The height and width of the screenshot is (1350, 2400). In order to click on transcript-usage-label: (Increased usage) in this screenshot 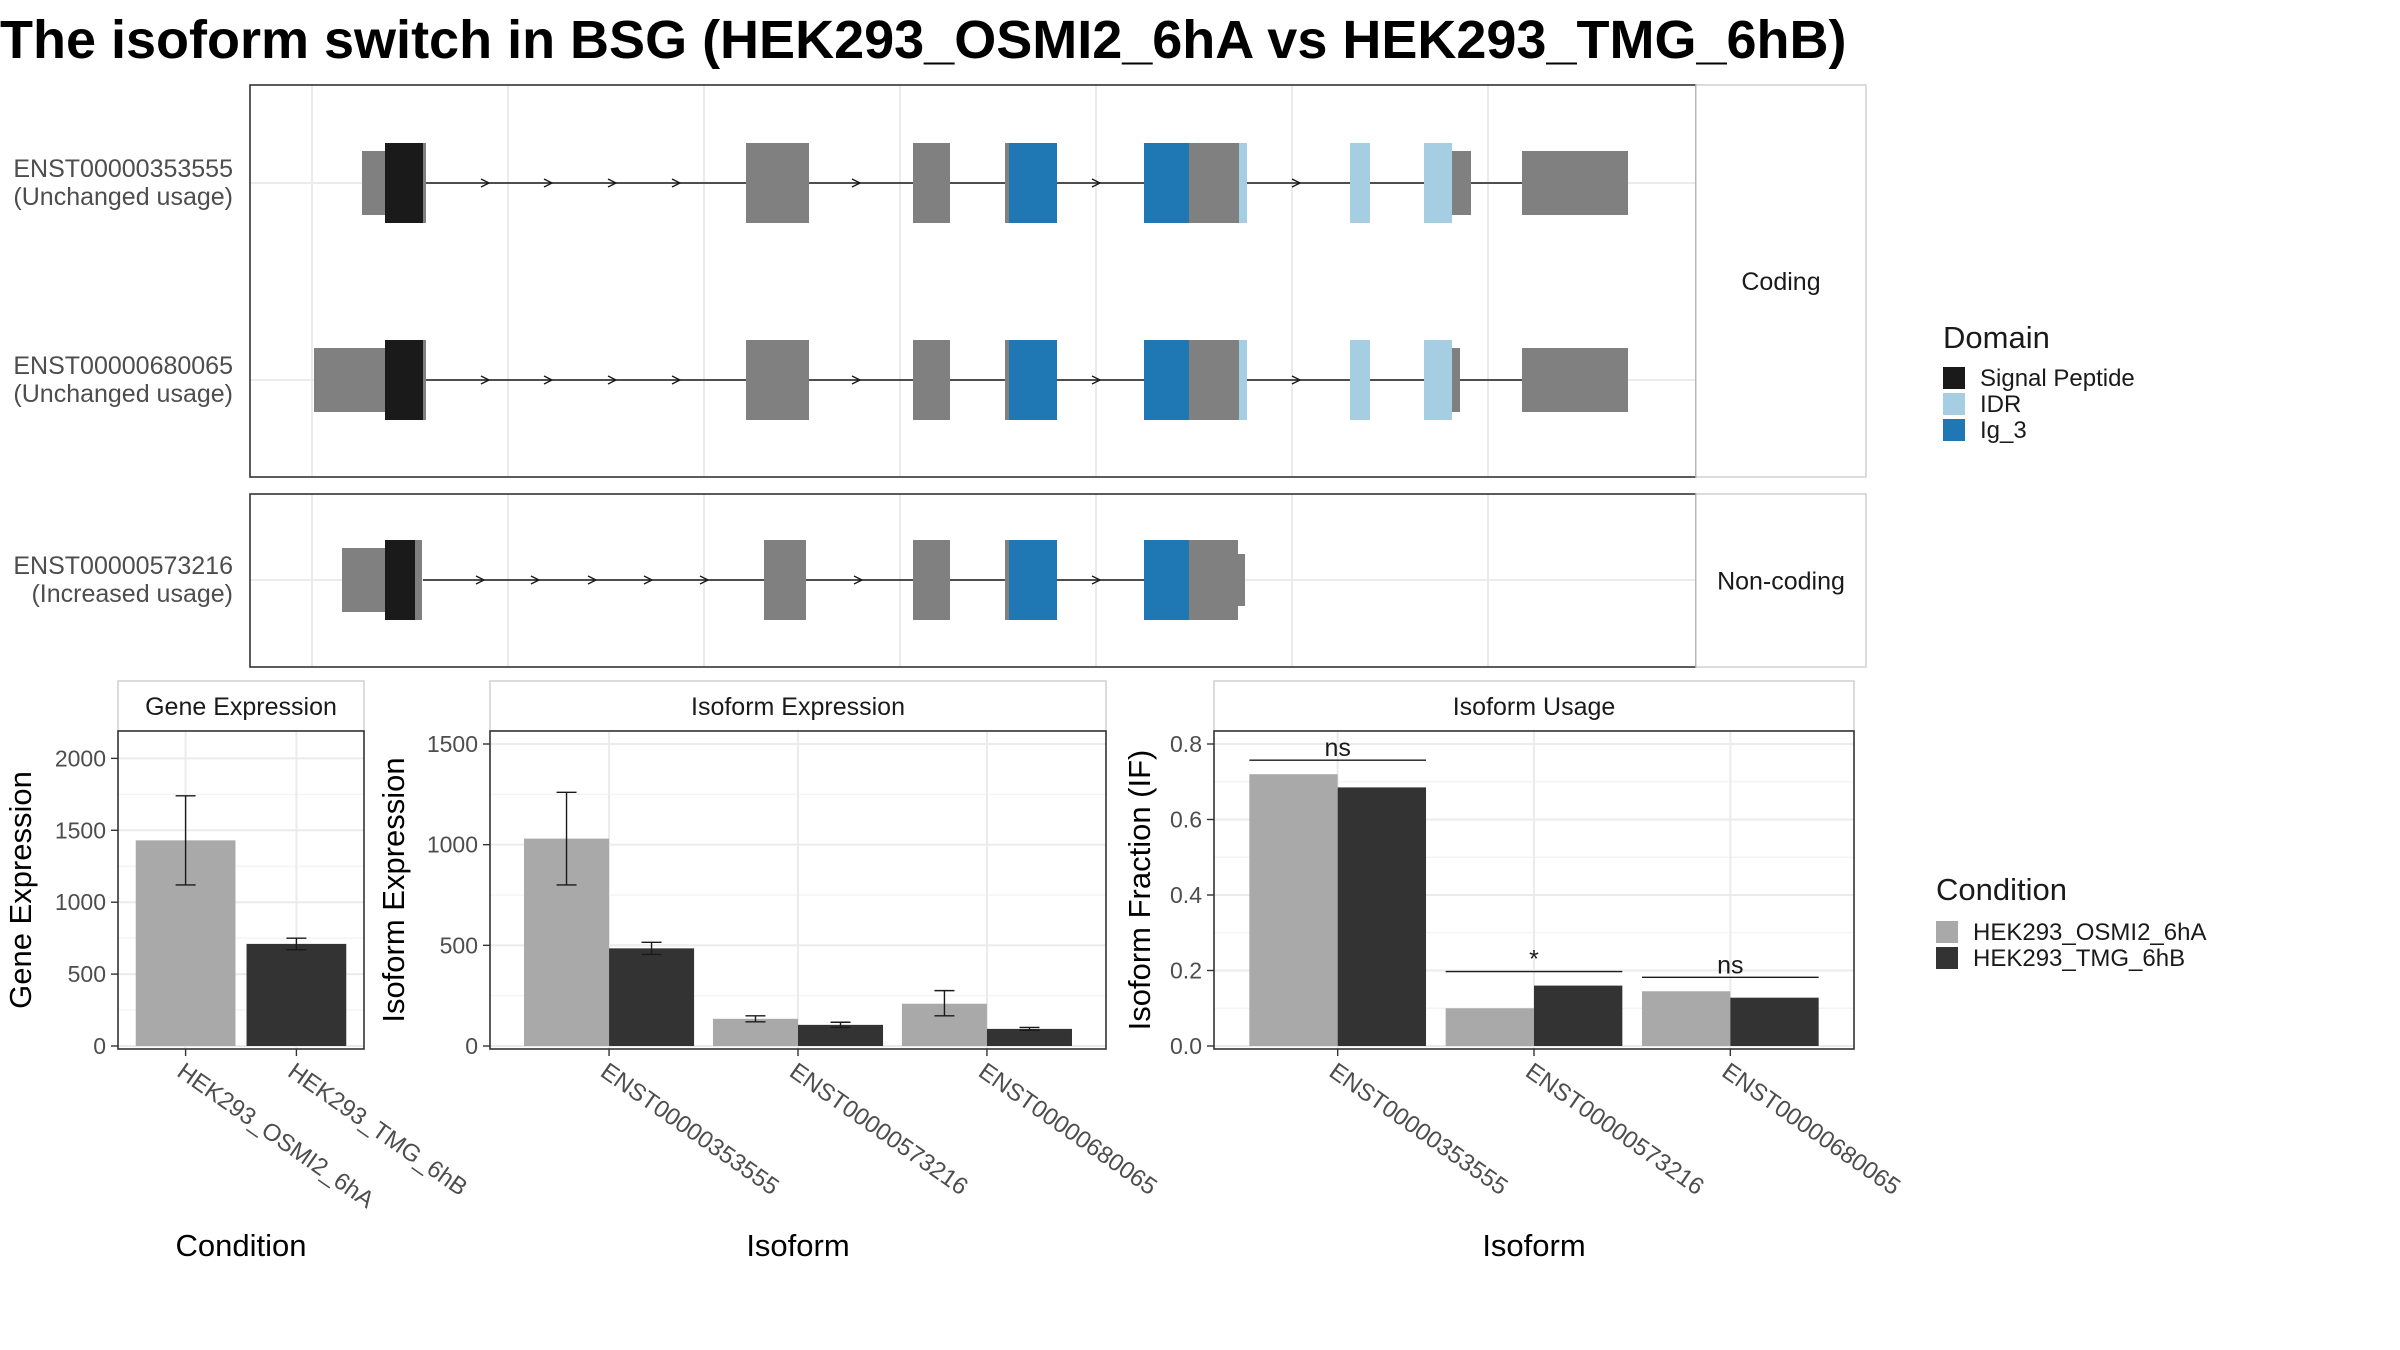, I will do `click(132, 594)`.